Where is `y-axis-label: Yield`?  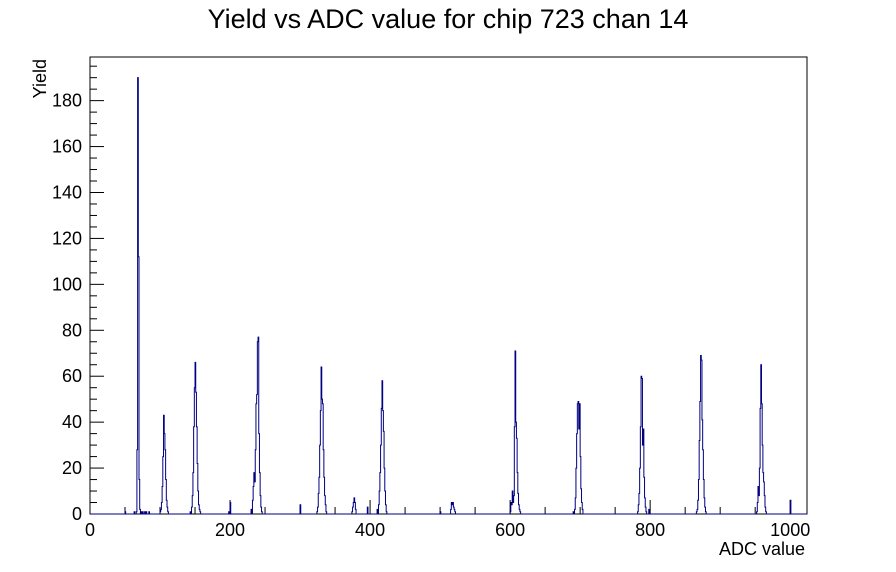
y-axis-label: Yield is located at coordinates (40, 78).